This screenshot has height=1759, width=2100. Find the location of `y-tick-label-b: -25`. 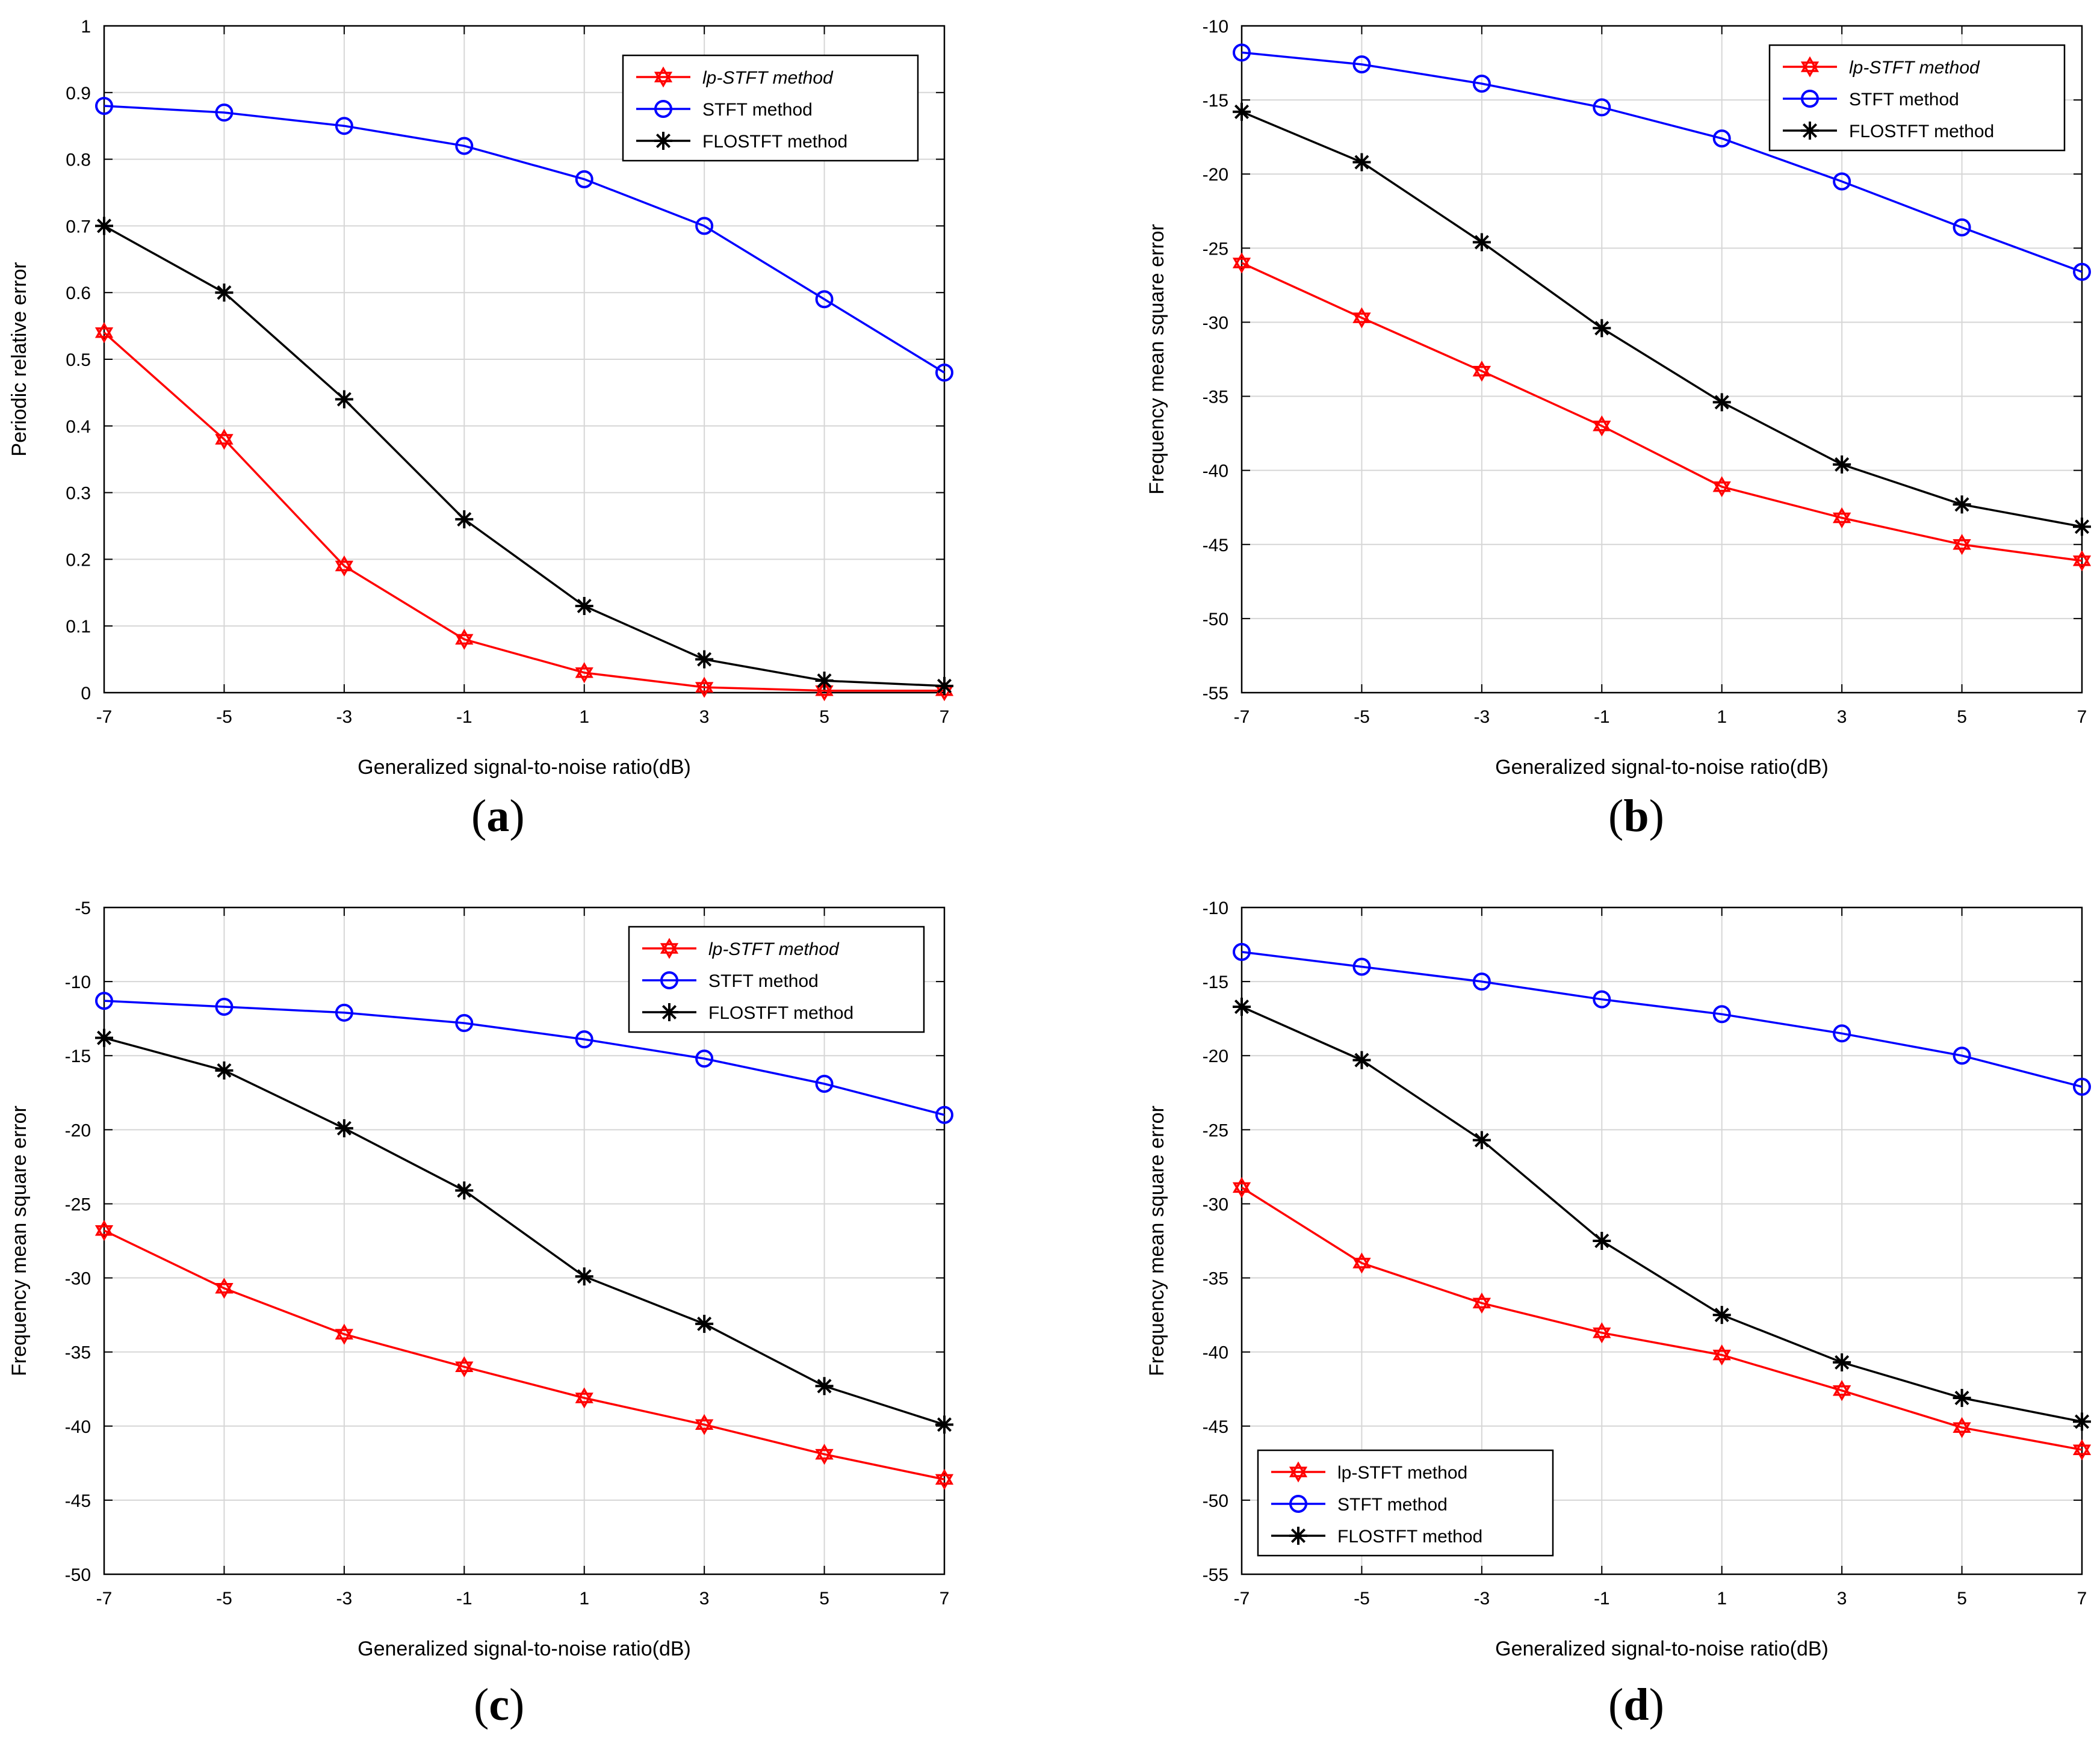

y-tick-label-b: -25 is located at coordinates (1215, 249).